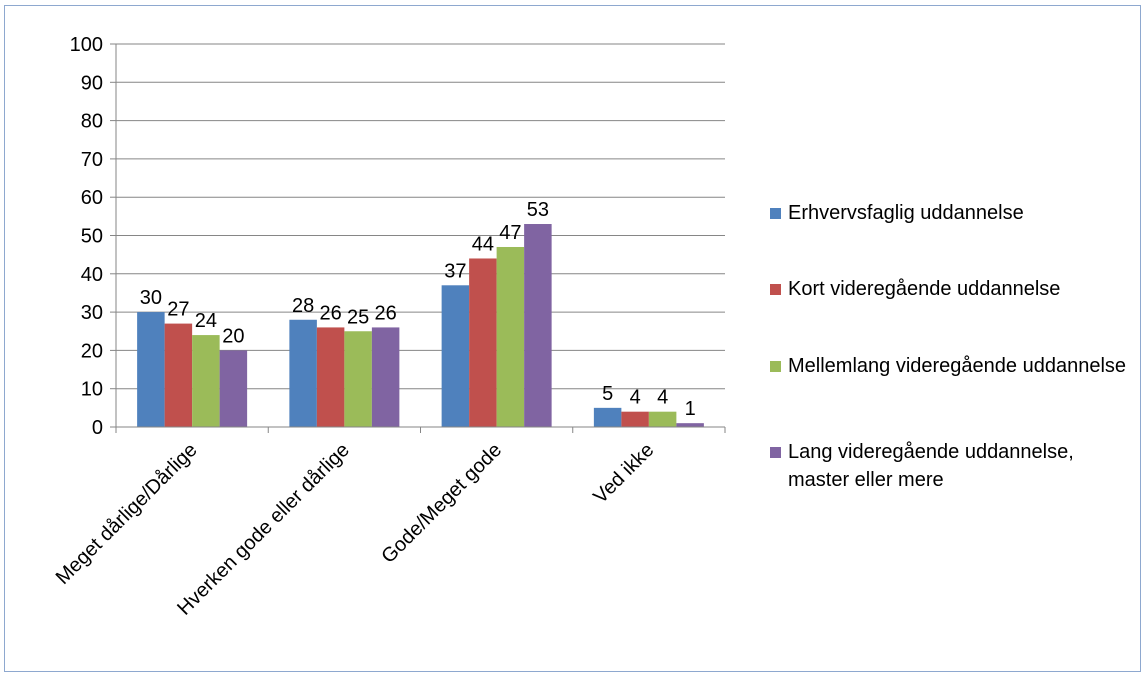 The image size is (1147, 677). What do you see at coordinates (92, 313) in the screenshot?
I see `y-tick-label: 30` at bounding box center [92, 313].